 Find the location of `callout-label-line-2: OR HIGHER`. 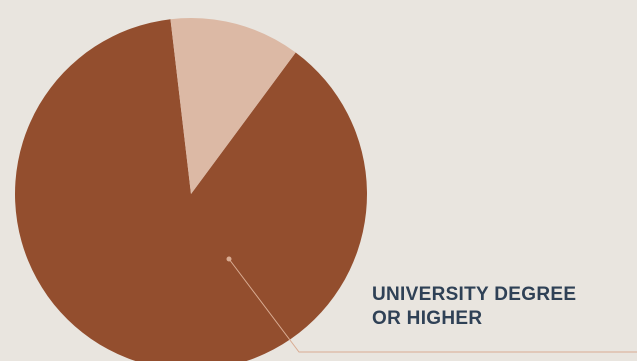

callout-label-line-2: OR HIGHER is located at coordinates (427, 318).